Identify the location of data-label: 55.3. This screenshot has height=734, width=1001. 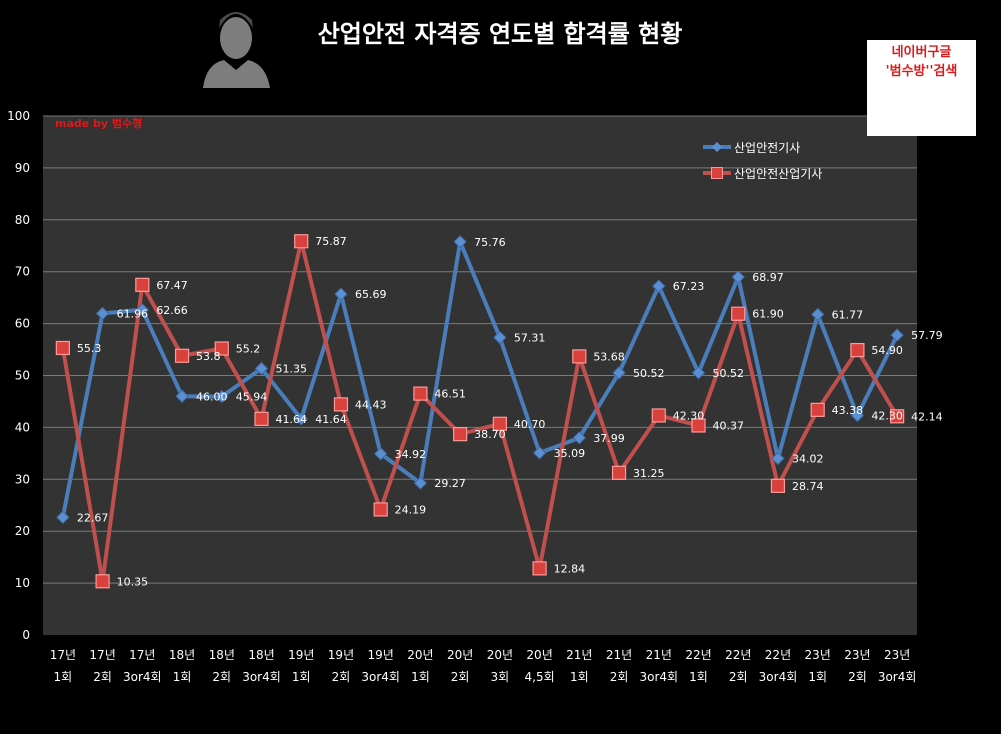
(89, 348).